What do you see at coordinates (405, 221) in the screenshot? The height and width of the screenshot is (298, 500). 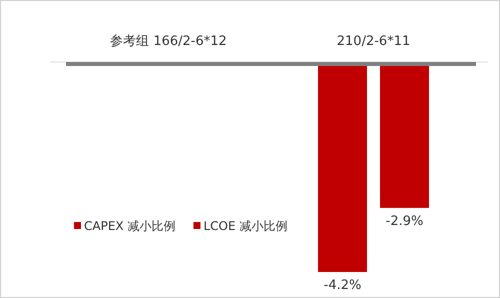 I see `data-label: -2.9%` at bounding box center [405, 221].